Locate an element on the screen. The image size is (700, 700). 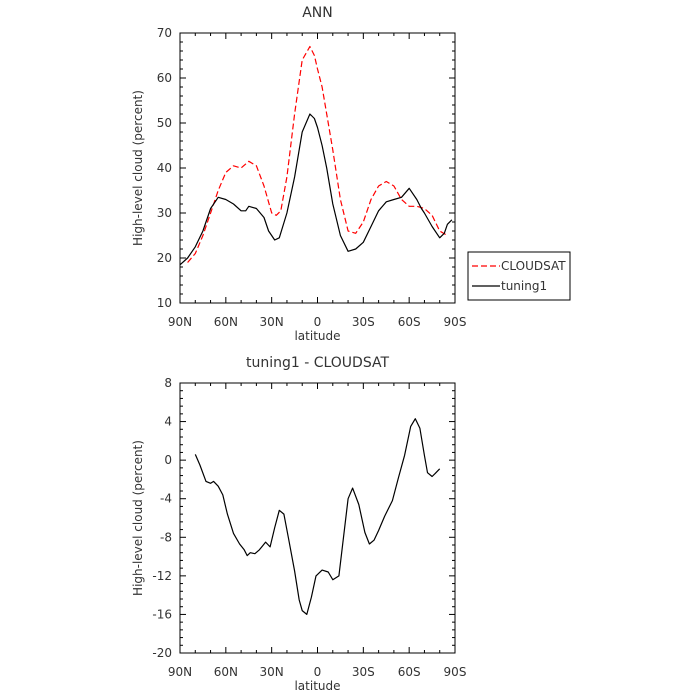
y-tick-label: 30 is located at coordinates (164, 213).